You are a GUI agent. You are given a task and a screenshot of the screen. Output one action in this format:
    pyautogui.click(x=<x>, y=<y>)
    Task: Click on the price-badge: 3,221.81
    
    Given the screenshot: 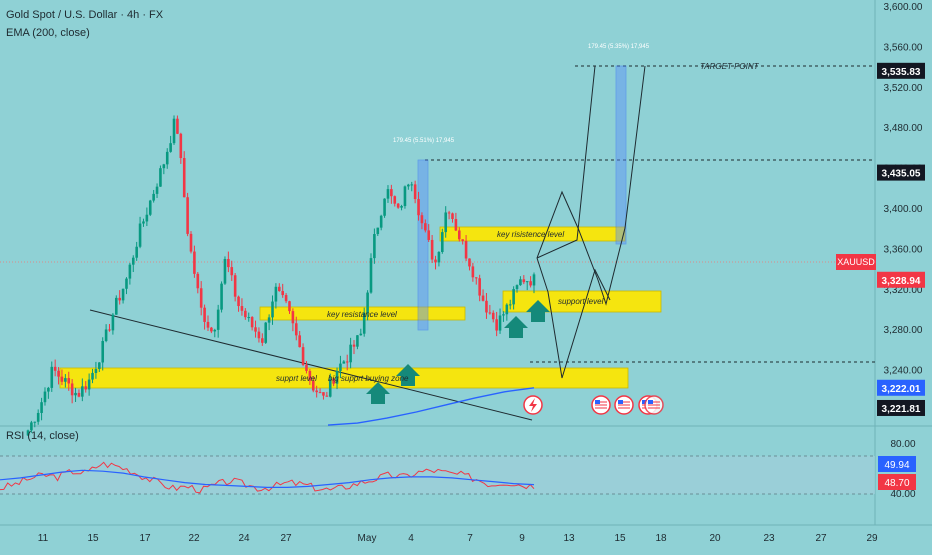 What is the action you would take?
    pyautogui.click(x=901, y=409)
    